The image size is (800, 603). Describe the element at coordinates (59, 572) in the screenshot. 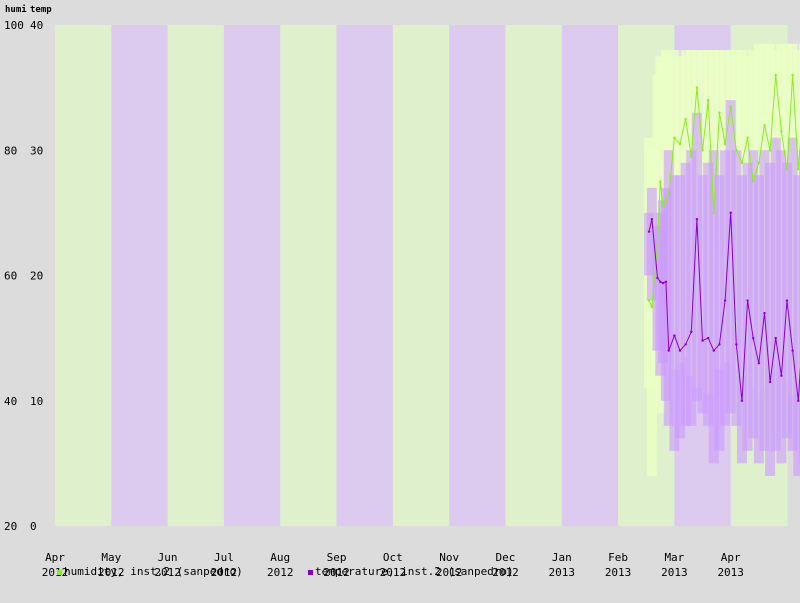

I see `legend-swatch-humidity` at that location.